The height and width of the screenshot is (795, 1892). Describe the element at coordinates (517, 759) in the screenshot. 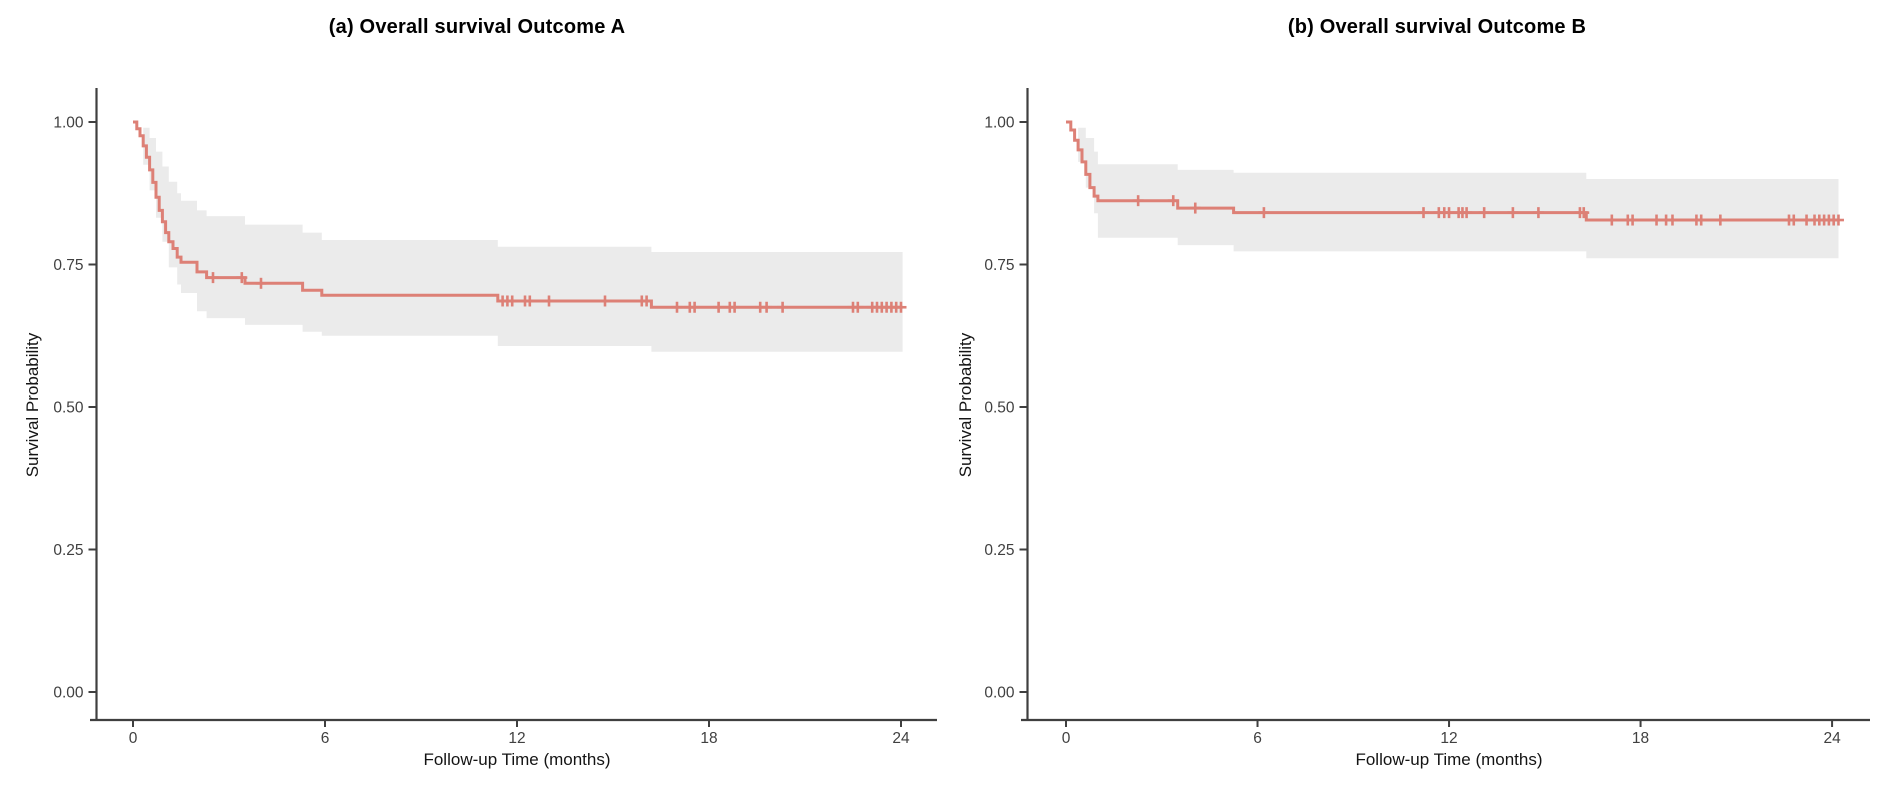

I see `panel-a-x-axis-title: Follow-up Time (months)` at that location.